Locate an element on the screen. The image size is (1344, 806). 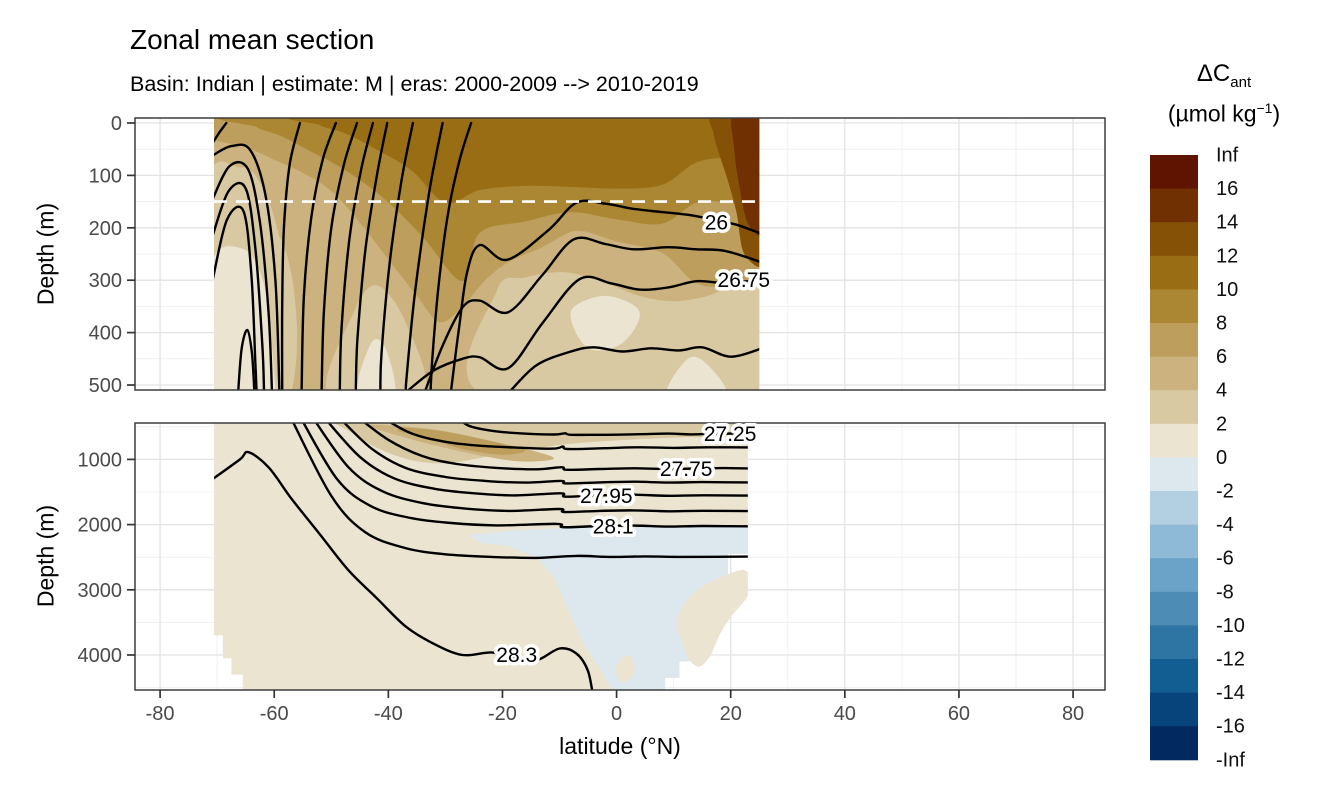
colorbar-tick-label: 8 is located at coordinates (1221, 324).